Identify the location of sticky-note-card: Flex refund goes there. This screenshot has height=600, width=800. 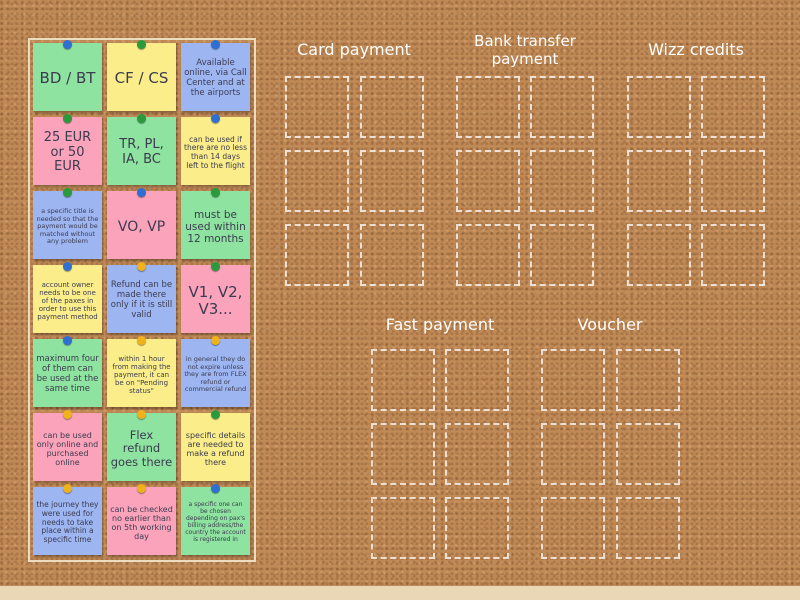
(141, 445).